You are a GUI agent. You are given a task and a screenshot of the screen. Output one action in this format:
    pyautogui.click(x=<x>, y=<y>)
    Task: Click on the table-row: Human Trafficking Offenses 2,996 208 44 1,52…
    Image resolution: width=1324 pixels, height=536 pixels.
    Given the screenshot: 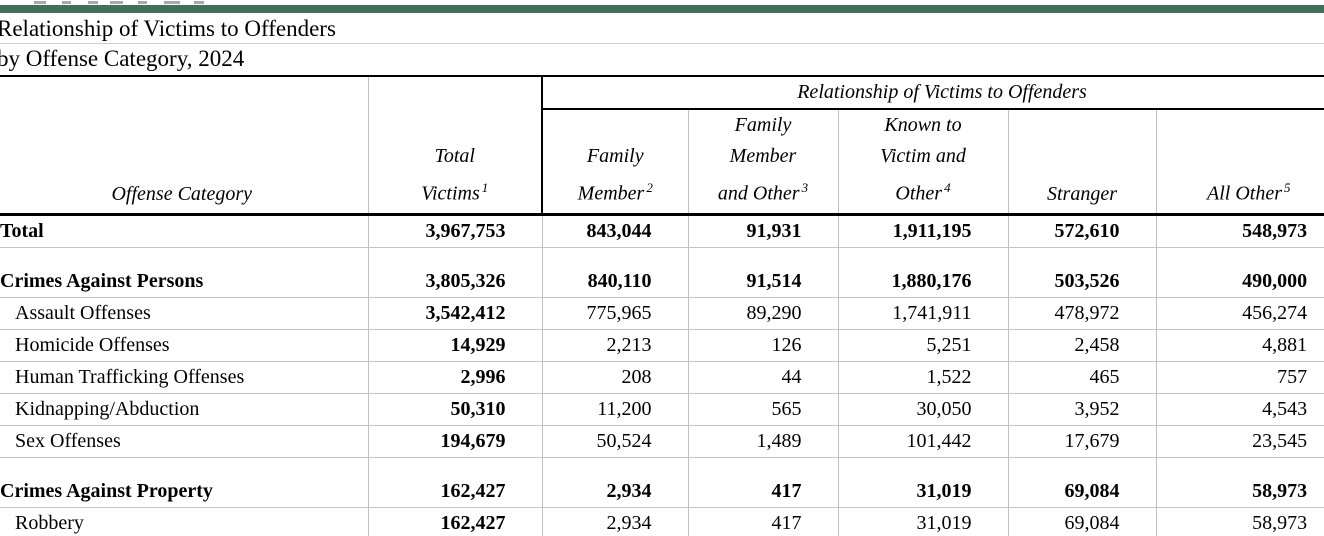 What is the action you would take?
    pyautogui.click(x=662, y=377)
    